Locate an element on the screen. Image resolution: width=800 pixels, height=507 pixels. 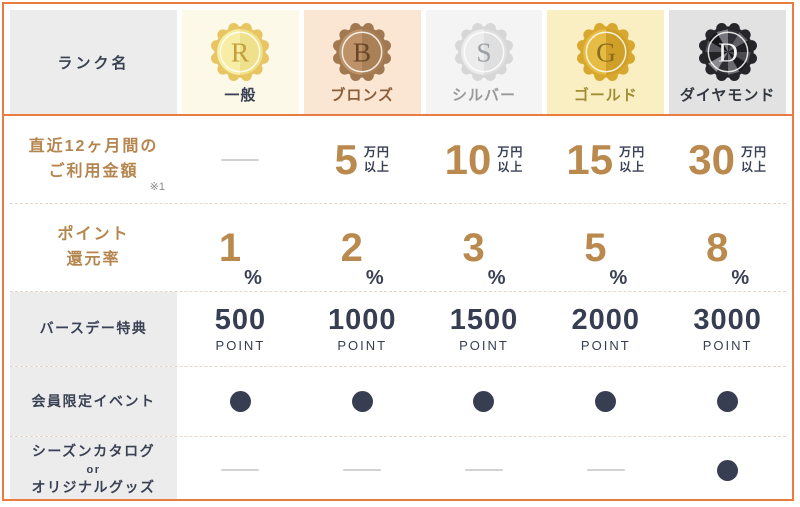
point-block: 2000 POINT is located at coordinates (606, 328).